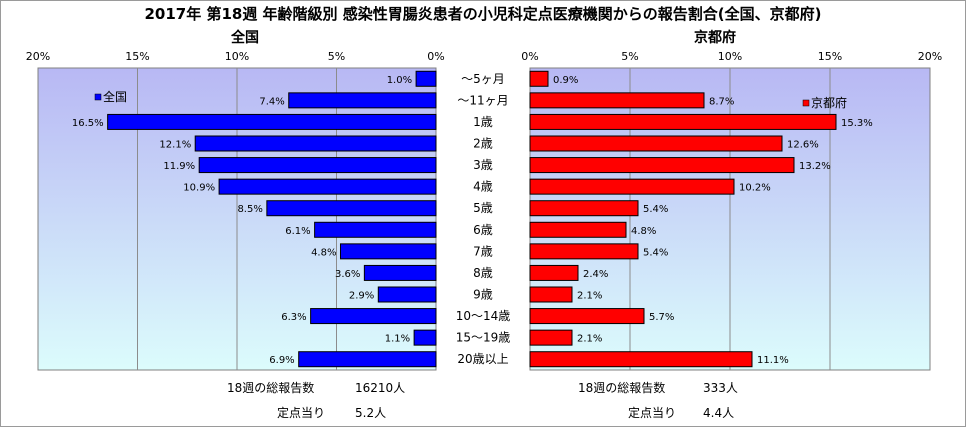 This screenshot has width=967, height=428. I want to click on national-total-label: 18週の総報告数, so click(270, 387).